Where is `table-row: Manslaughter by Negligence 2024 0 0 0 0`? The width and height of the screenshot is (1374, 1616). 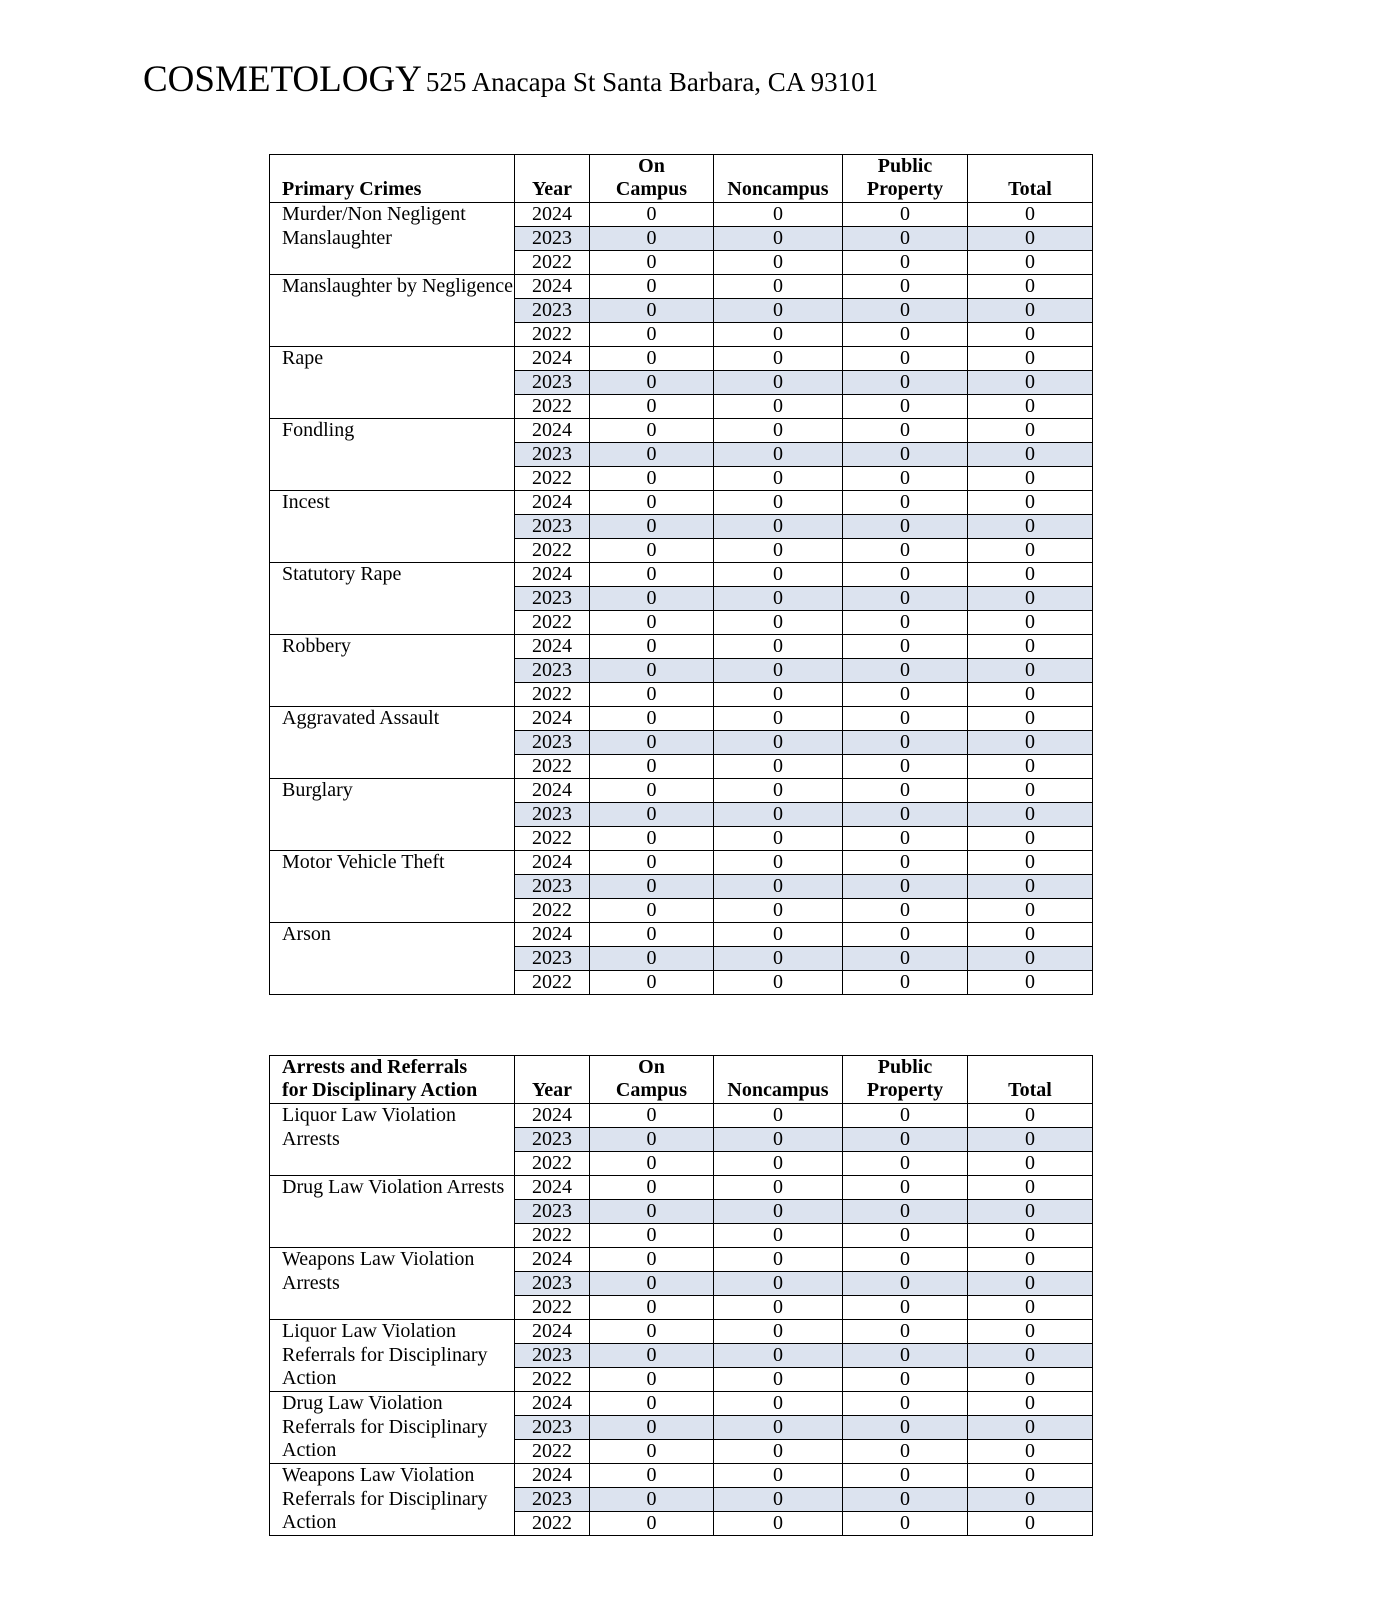 table-row: Manslaughter by Negligence 2024 0 0 0 0 is located at coordinates (681, 310).